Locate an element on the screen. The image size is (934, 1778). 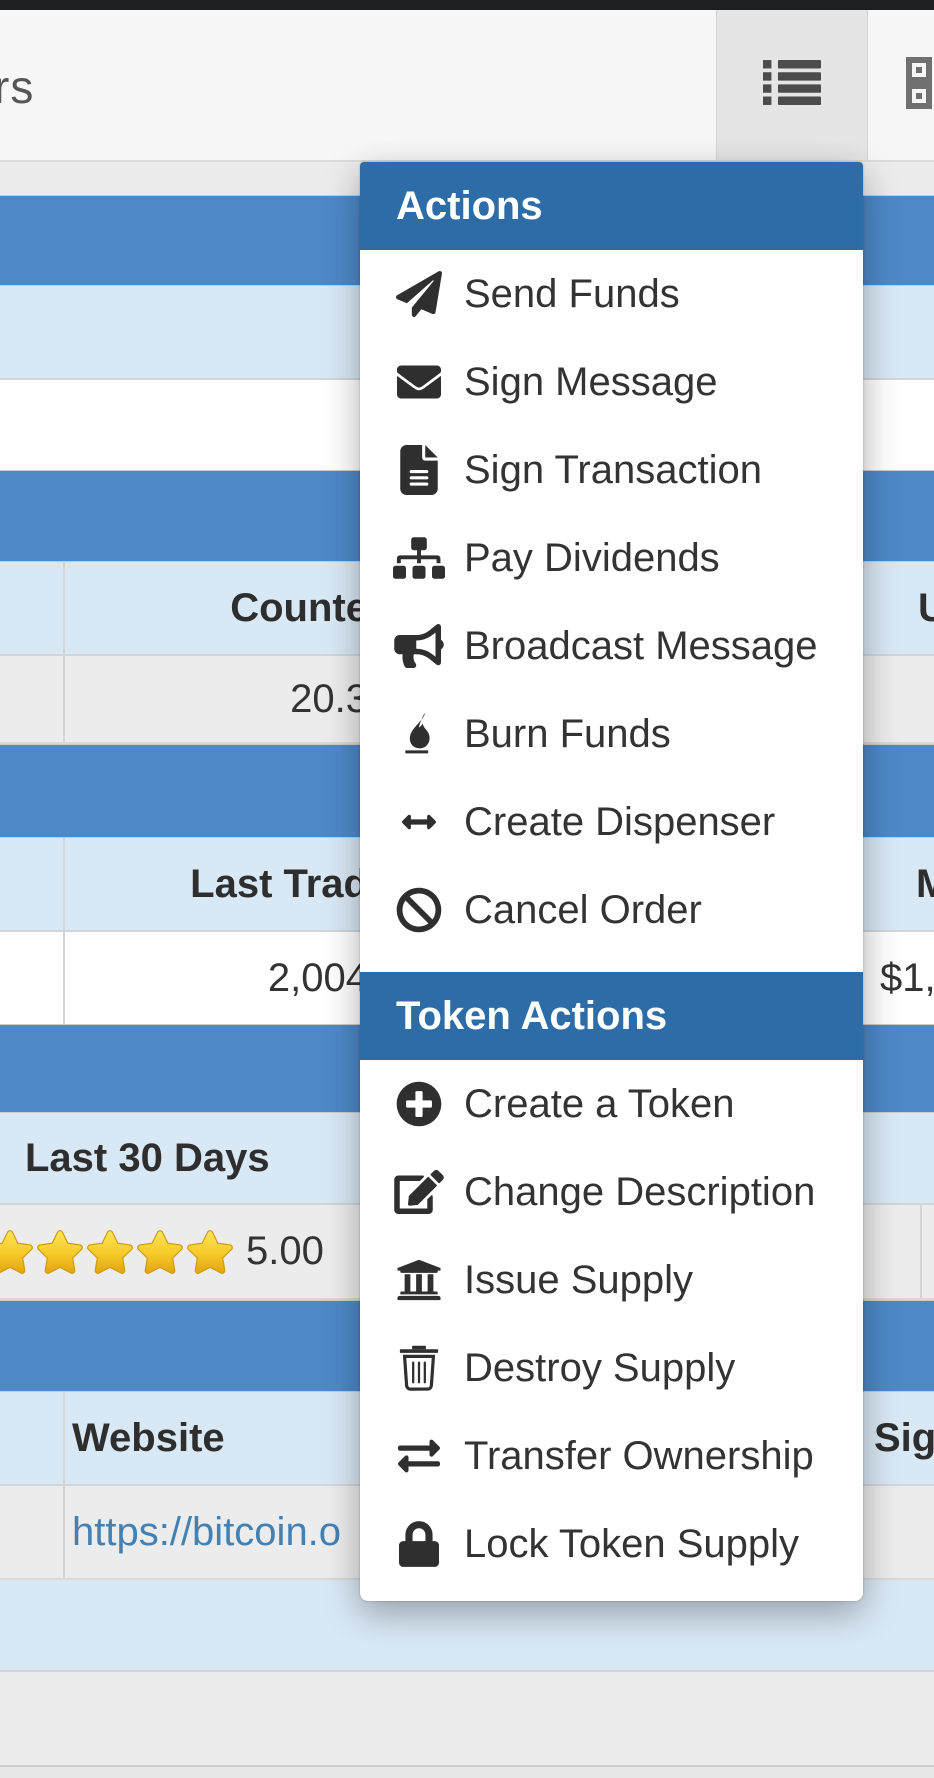
column-header: U is located at coordinates (926, 607).